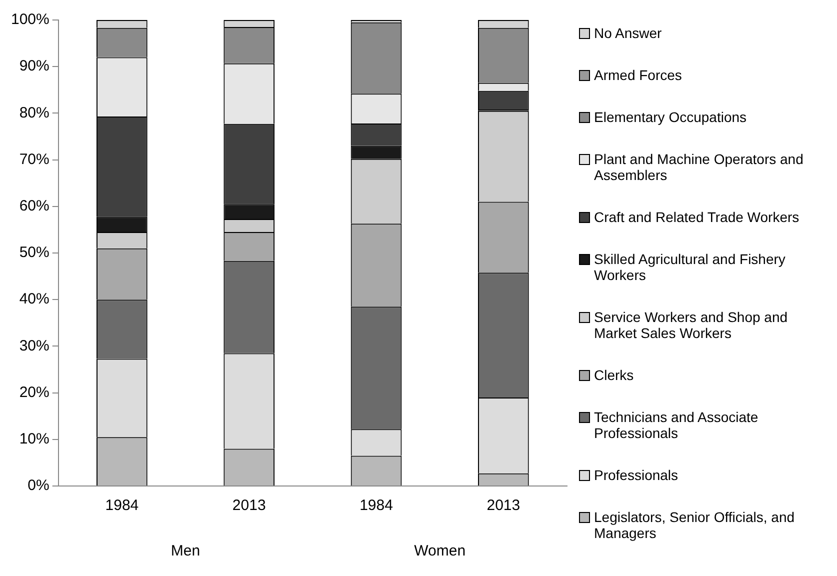 This screenshot has height=576, width=837. Describe the element at coordinates (691, 325) in the screenshot. I see `legend-label: Service Workers and Shop and Market Sales Workers` at that location.